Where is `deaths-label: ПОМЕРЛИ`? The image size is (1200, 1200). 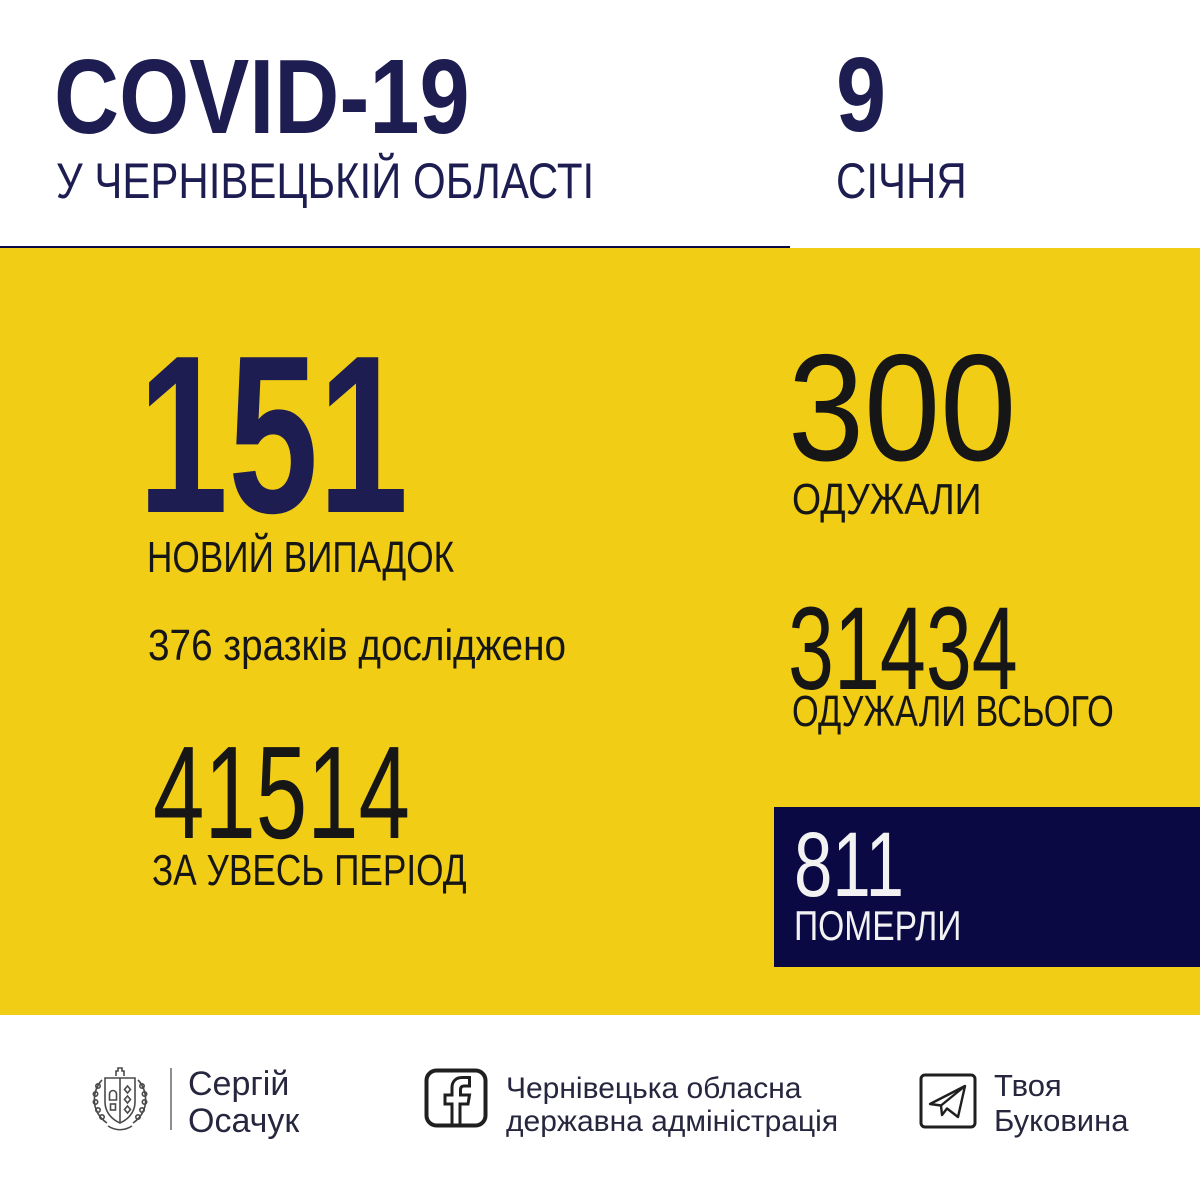 deaths-label: ПОМЕРЛИ is located at coordinates (878, 925).